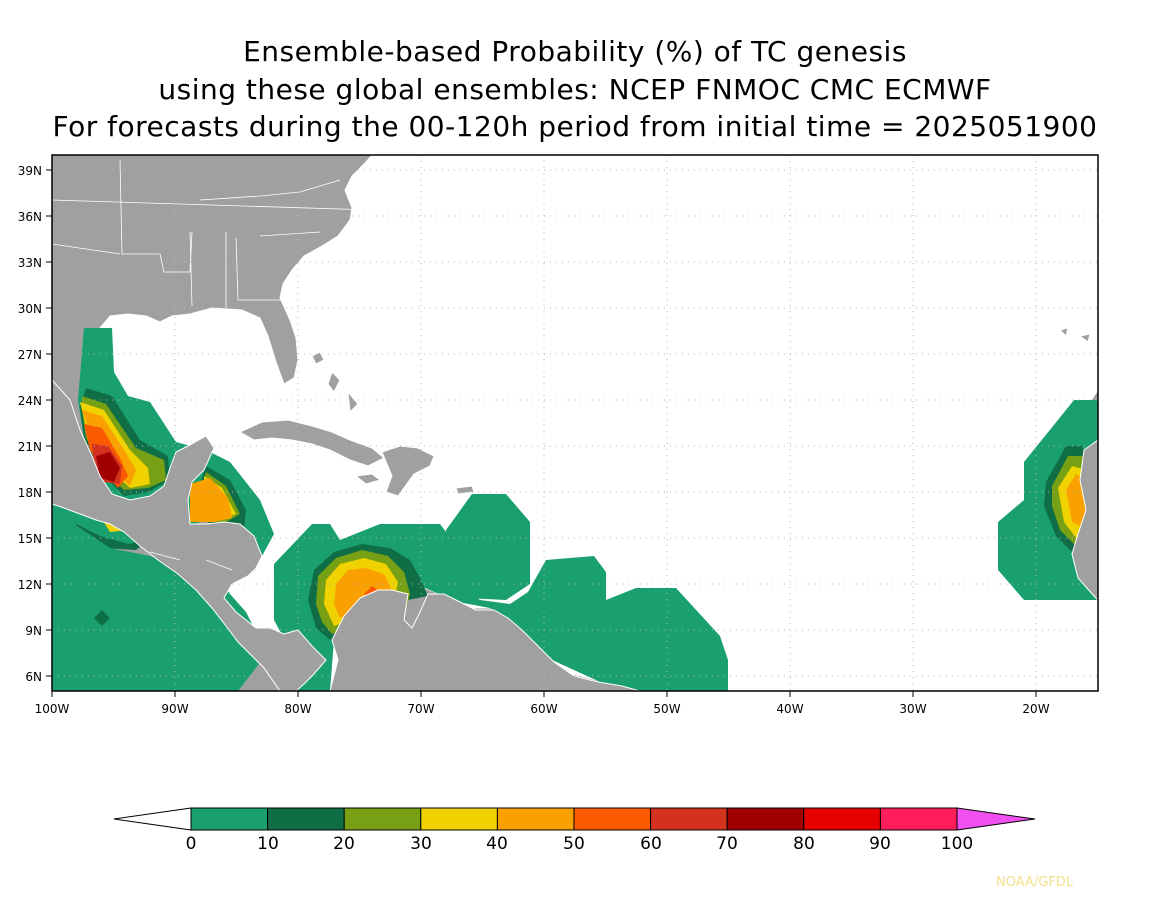 The width and height of the screenshot is (1150, 924). What do you see at coordinates (30, 401) in the screenshot?
I see `lat-label: 24N` at bounding box center [30, 401].